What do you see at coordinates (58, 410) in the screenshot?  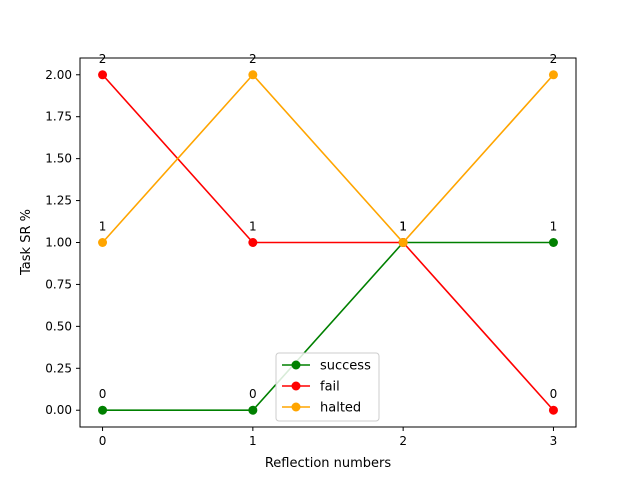 I see `y-tick-label: 0.00` at bounding box center [58, 410].